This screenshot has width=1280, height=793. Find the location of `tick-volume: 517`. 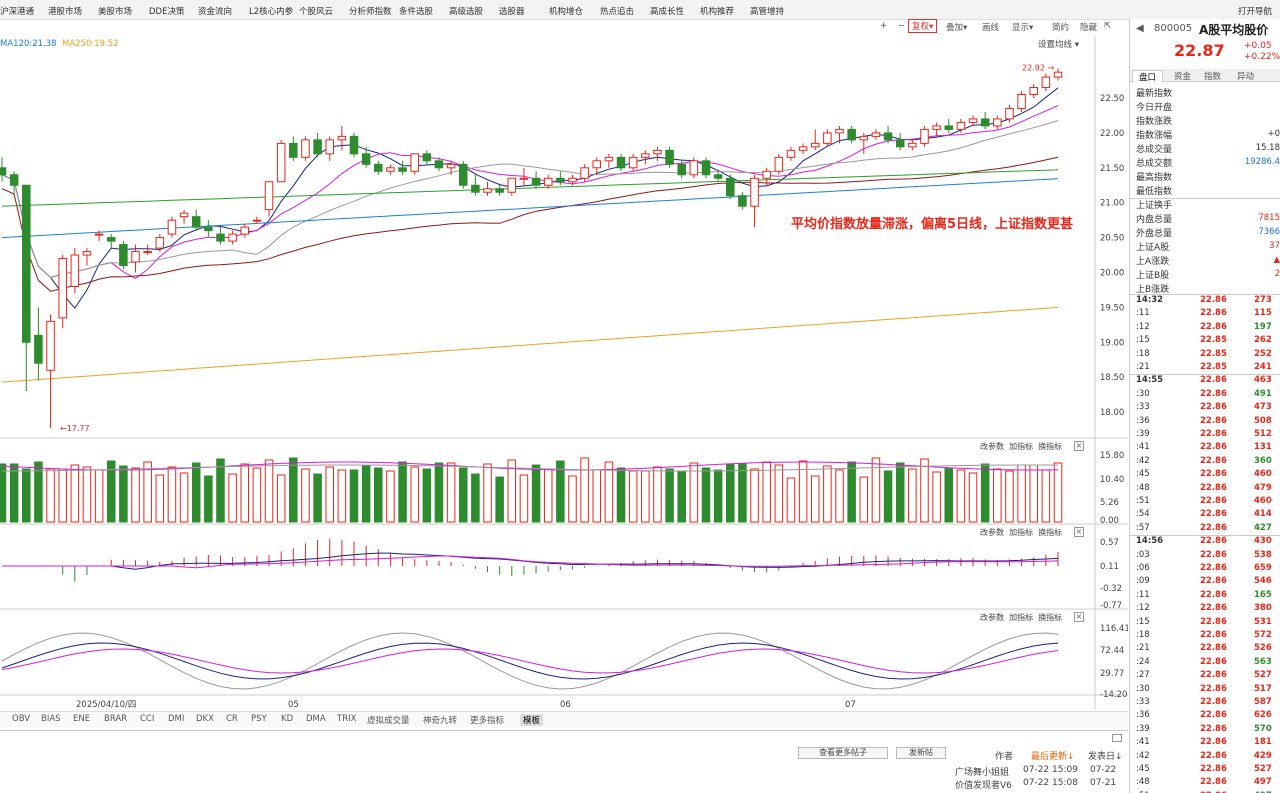

tick-volume: 517 is located at coordinates (1263, 688).